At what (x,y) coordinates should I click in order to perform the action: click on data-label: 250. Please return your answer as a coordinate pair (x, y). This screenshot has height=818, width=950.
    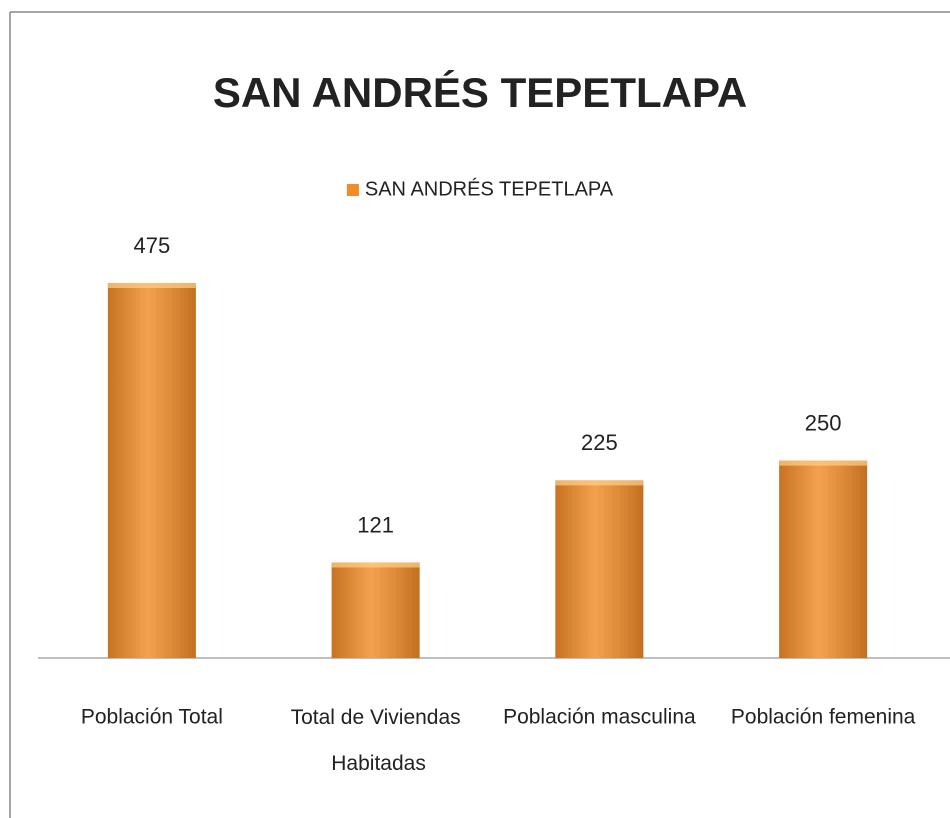
    Looking at the image, I should click on (823, 422).